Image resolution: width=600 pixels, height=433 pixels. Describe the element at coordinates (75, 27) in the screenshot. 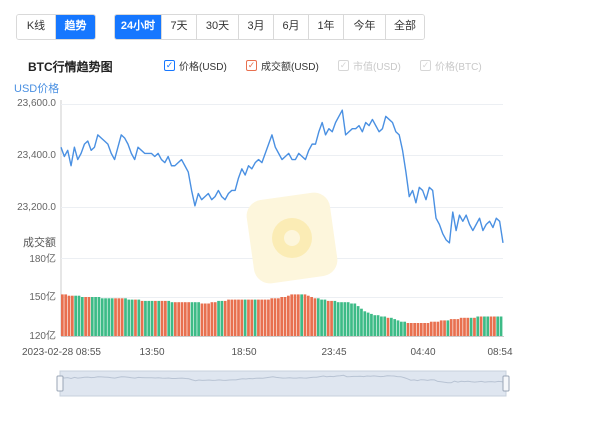

I see `tab-mode-1: 趋势` at that location.